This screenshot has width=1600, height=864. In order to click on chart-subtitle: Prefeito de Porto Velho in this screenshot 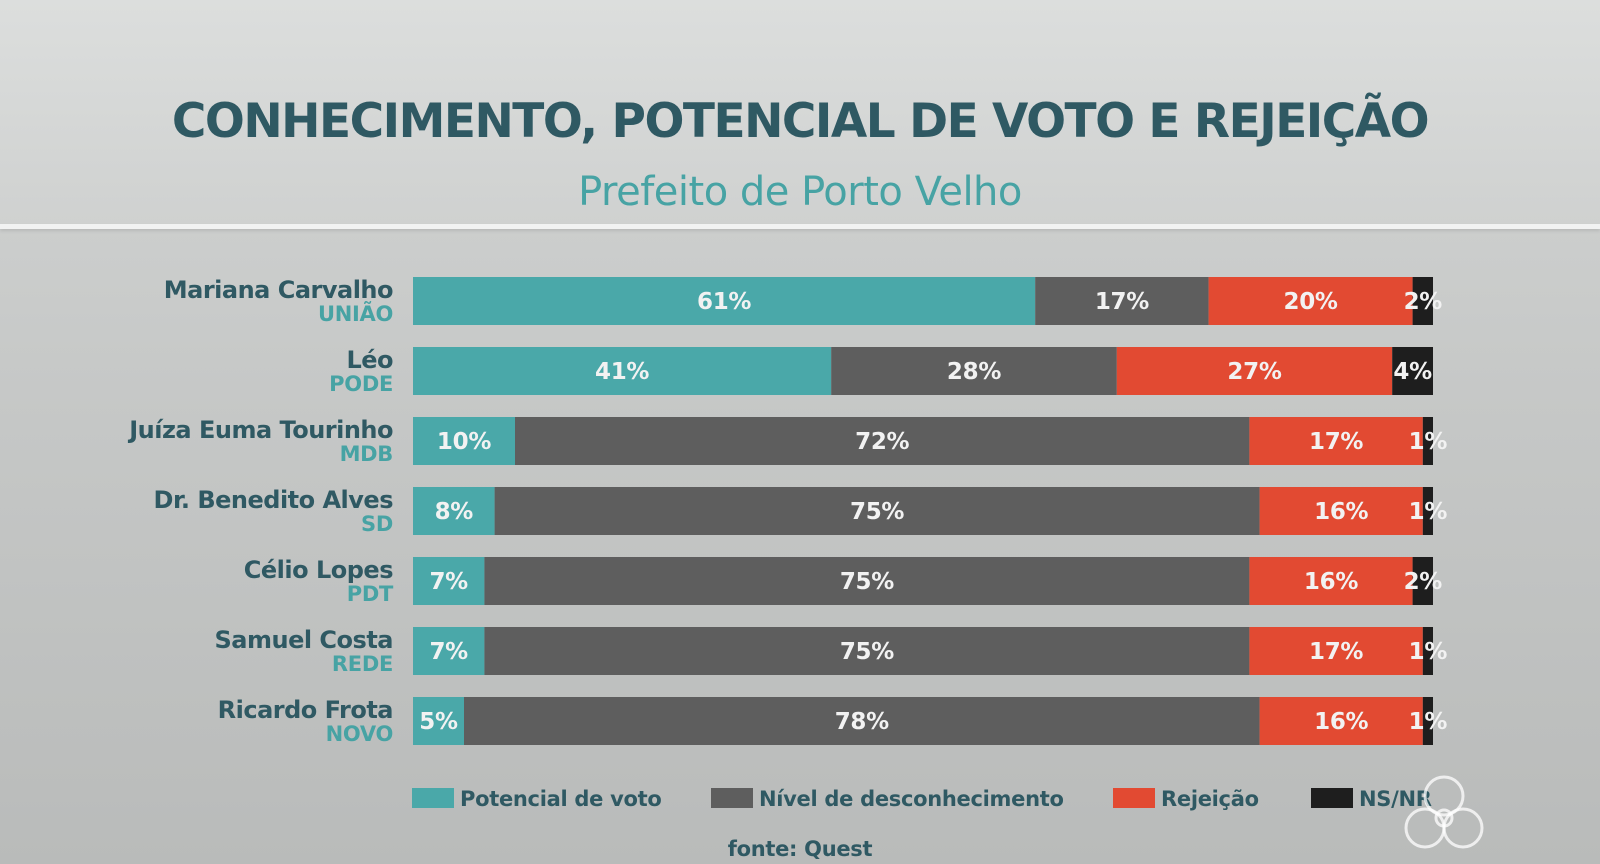, I will do `click(800, 192)`.